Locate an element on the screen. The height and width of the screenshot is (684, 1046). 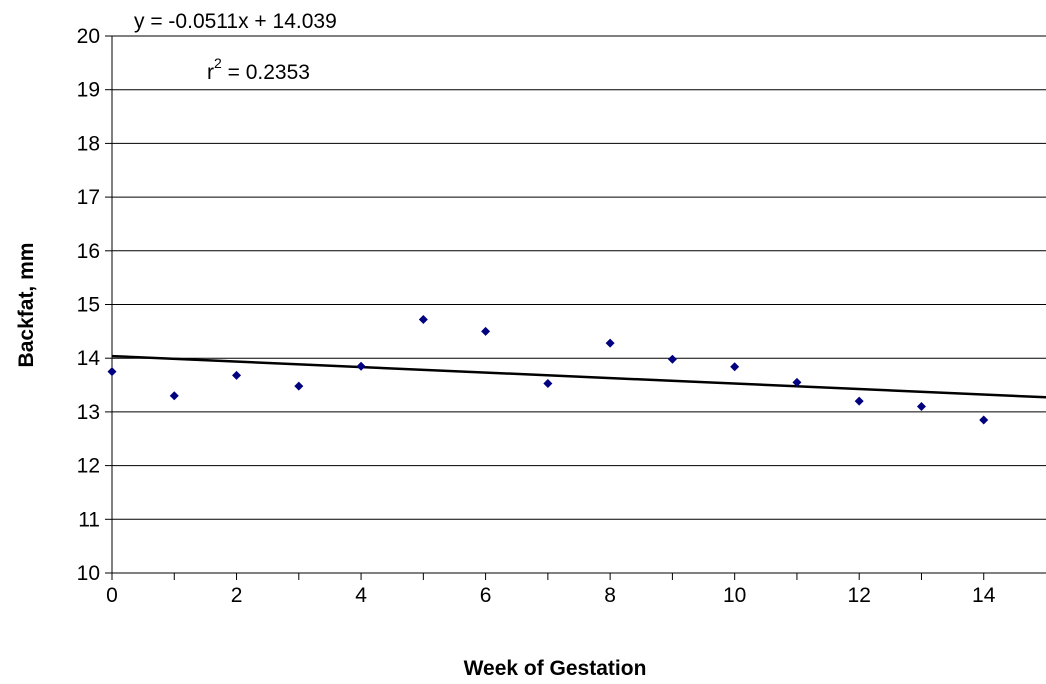
y-tick-label: 13 is located at coordinates (88, 412).